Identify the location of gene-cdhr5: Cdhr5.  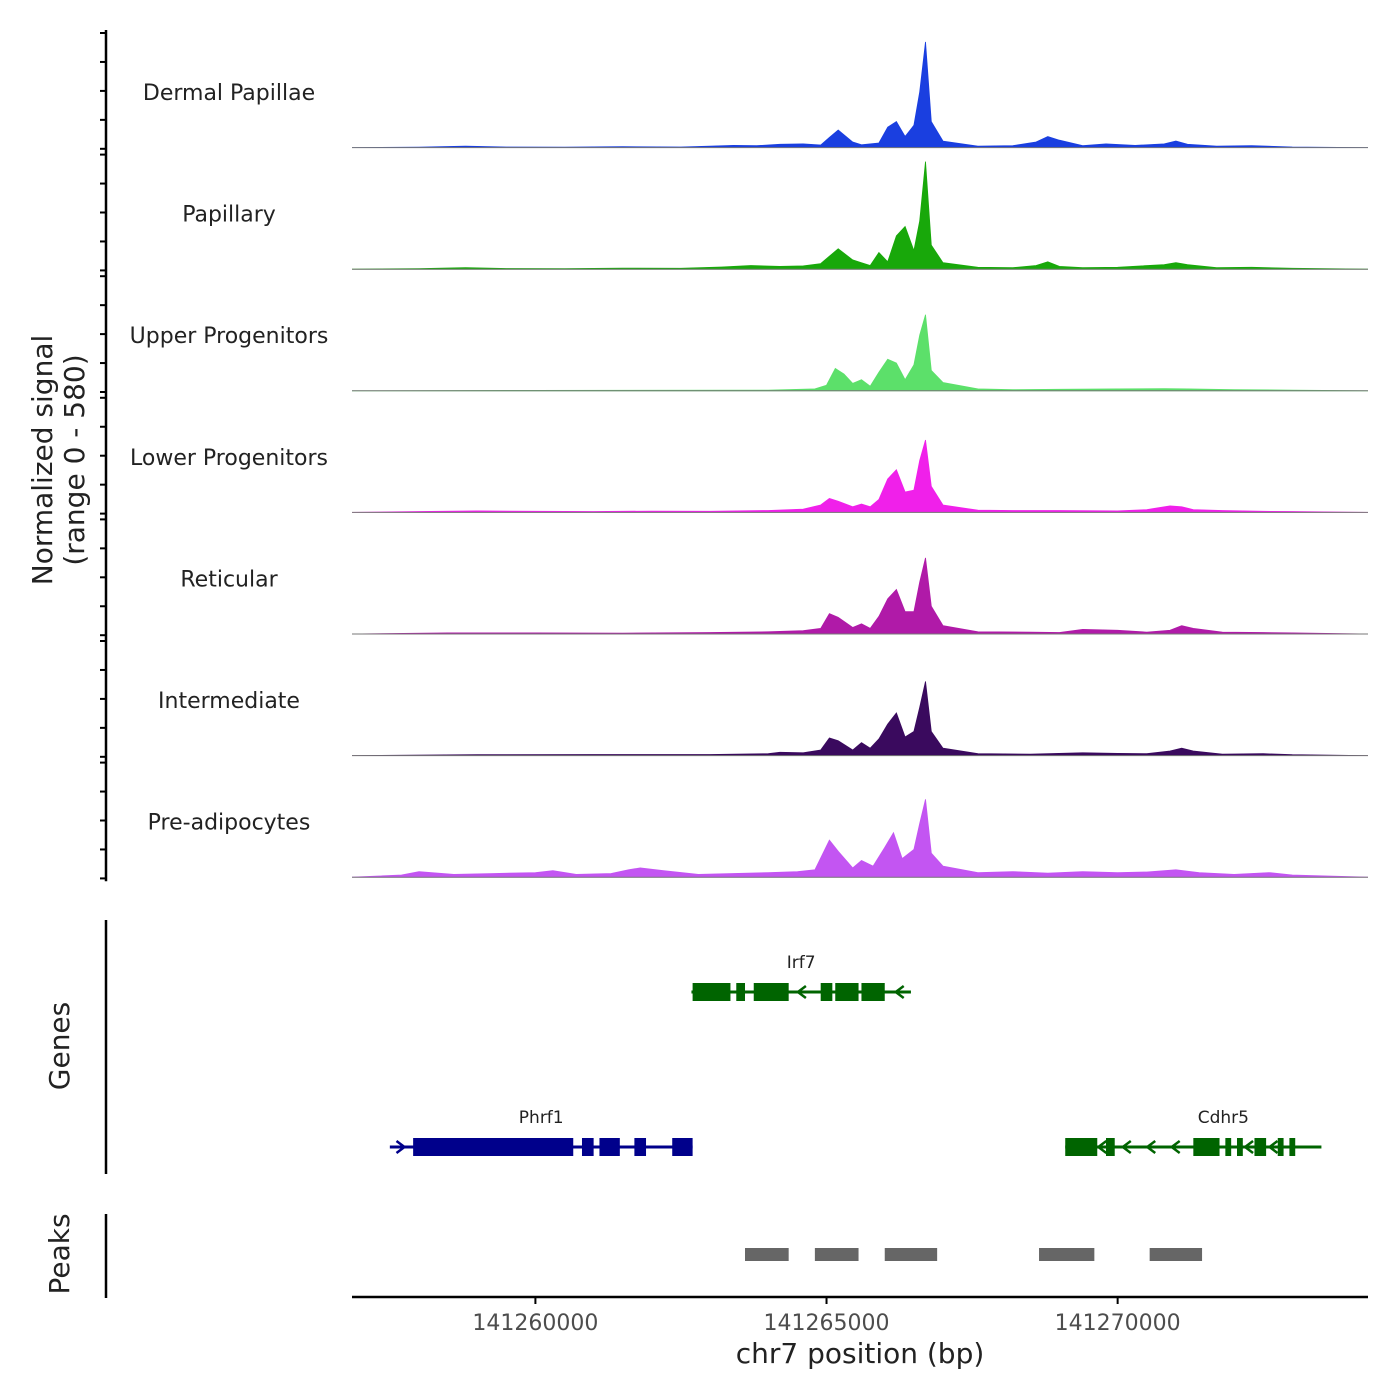
(1193, 1132).